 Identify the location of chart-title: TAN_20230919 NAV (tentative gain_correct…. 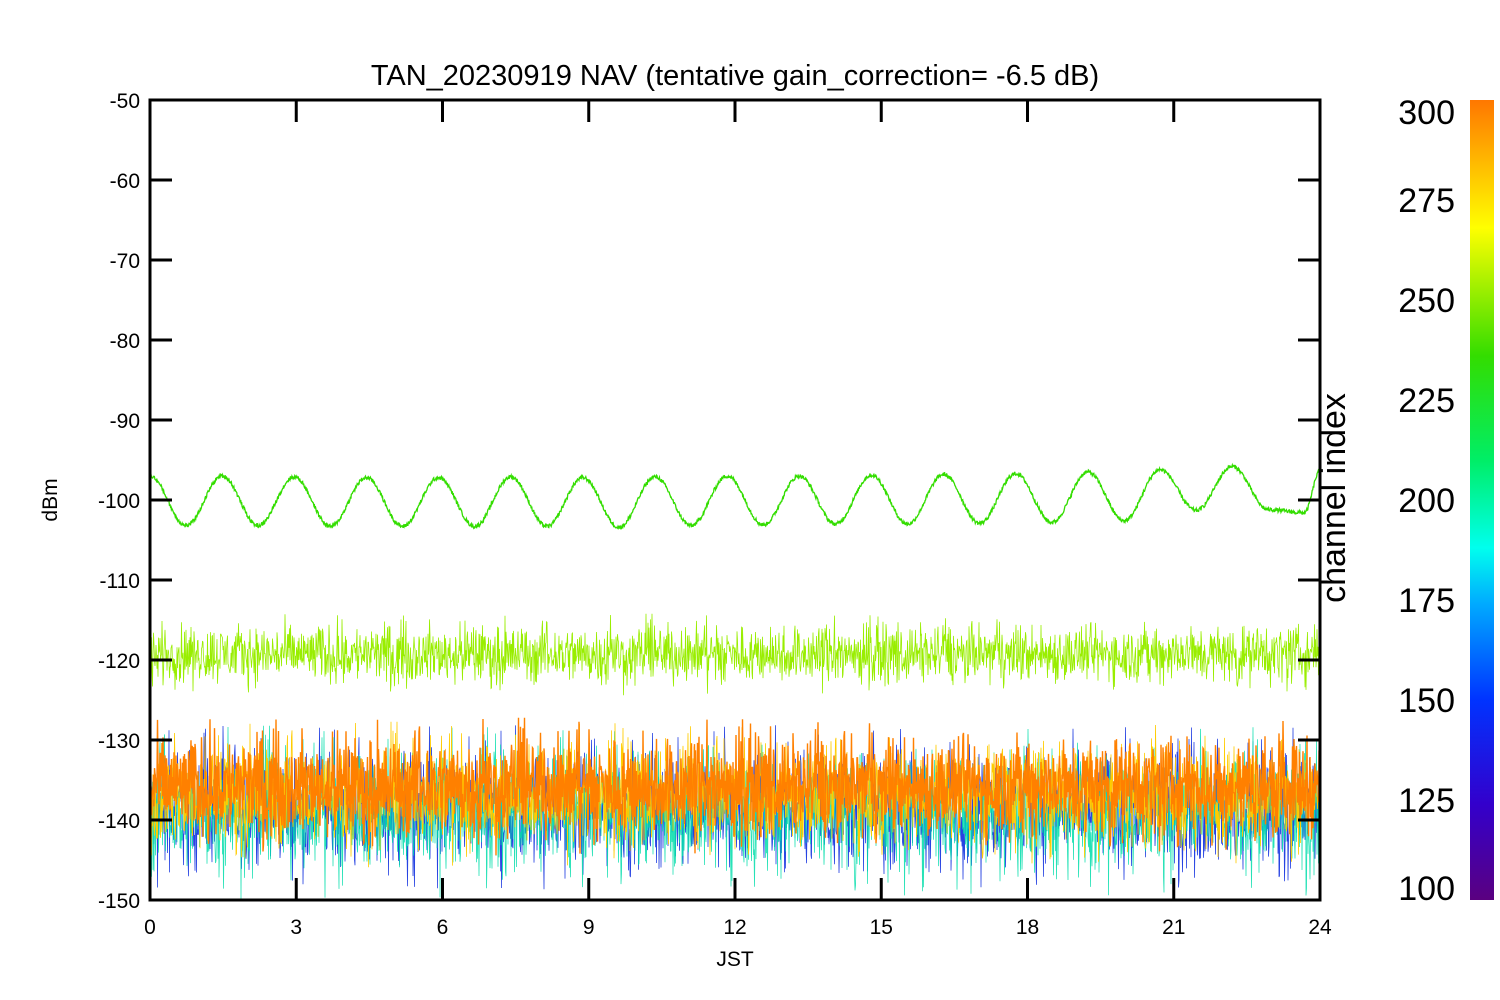
(735, 76).